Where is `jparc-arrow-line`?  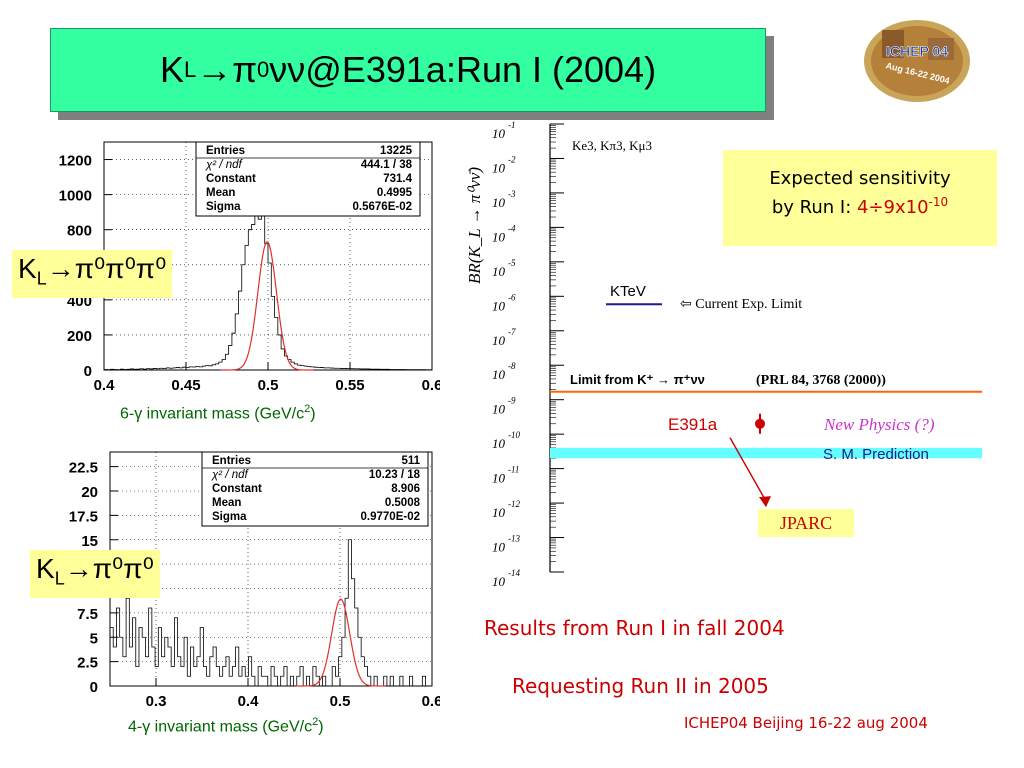
jparc-arrow-line is located at coordinates (748, 469).